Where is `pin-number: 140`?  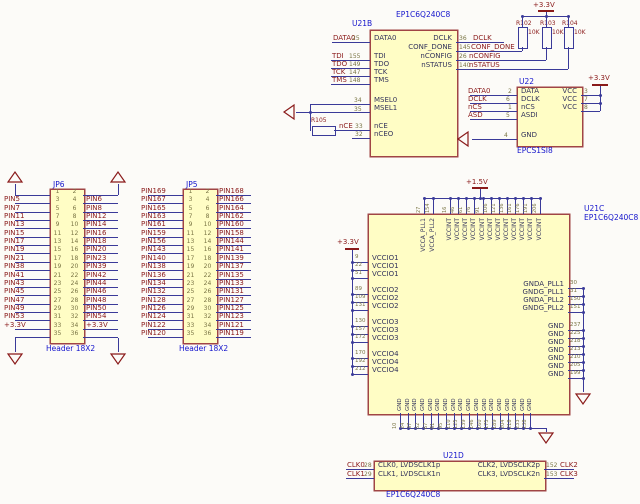 pin-number: 140 is located at coordinates (465, 65).